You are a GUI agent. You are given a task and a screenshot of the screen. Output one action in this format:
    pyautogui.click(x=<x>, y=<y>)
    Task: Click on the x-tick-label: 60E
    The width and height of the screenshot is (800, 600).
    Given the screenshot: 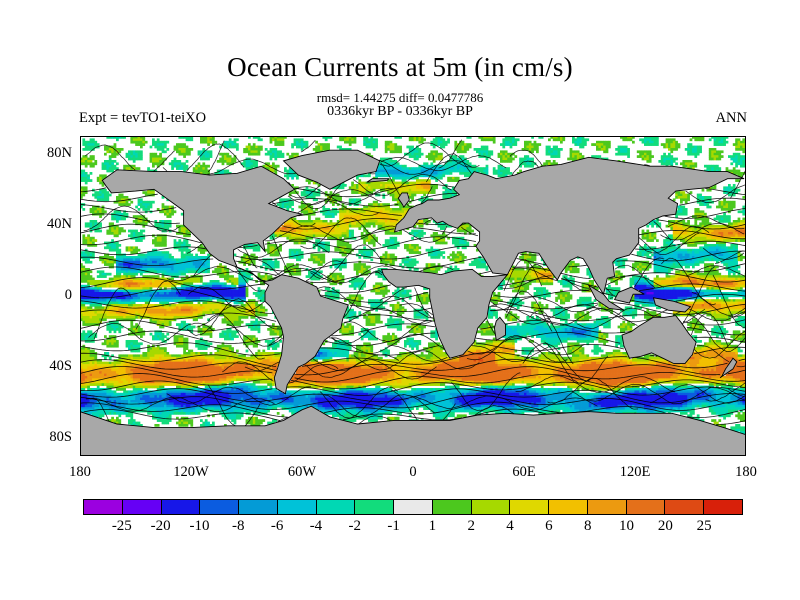 What is the action you would take?
    pyautogui.click(x=524, y=472)
    